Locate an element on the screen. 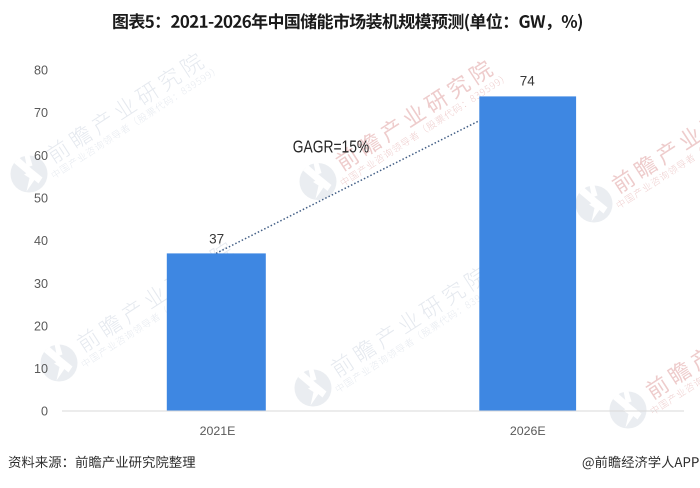  svg-text: 70 is located at coordinates (41, 113).